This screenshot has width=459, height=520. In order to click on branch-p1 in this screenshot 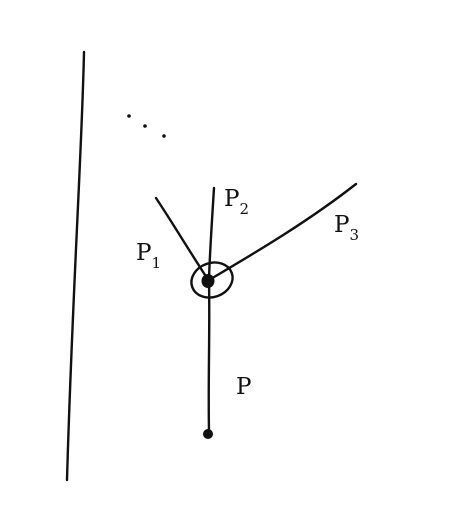, I will do `click(181, 238)`.